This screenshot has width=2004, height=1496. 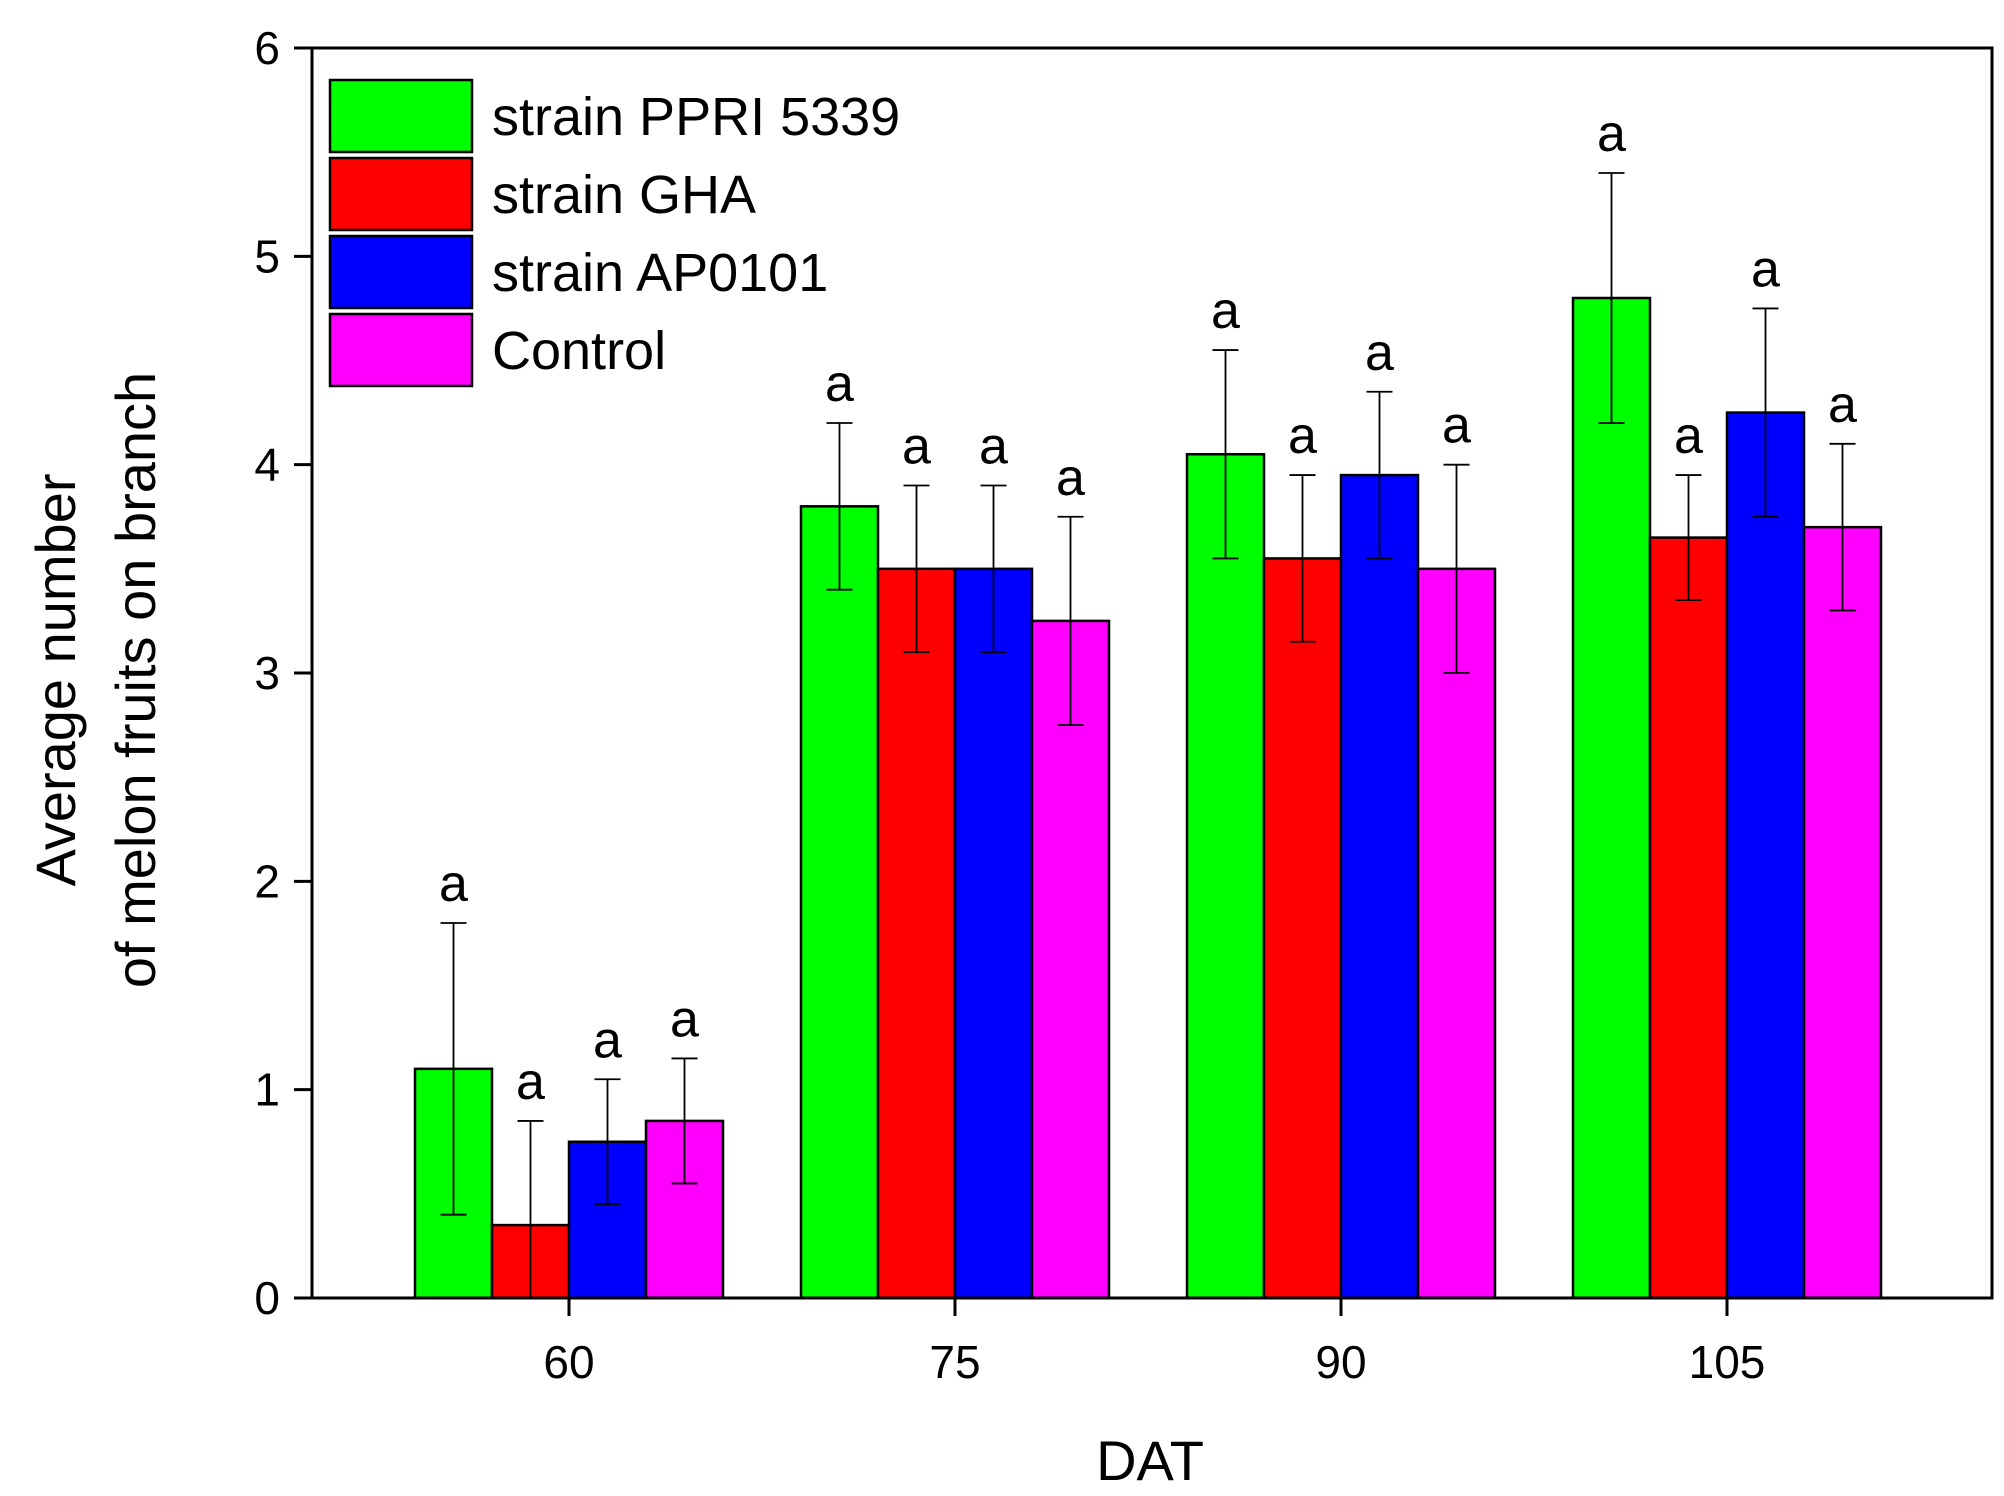 I want to click on x-tick-label-60: 60, so click(x=568, y=1362).